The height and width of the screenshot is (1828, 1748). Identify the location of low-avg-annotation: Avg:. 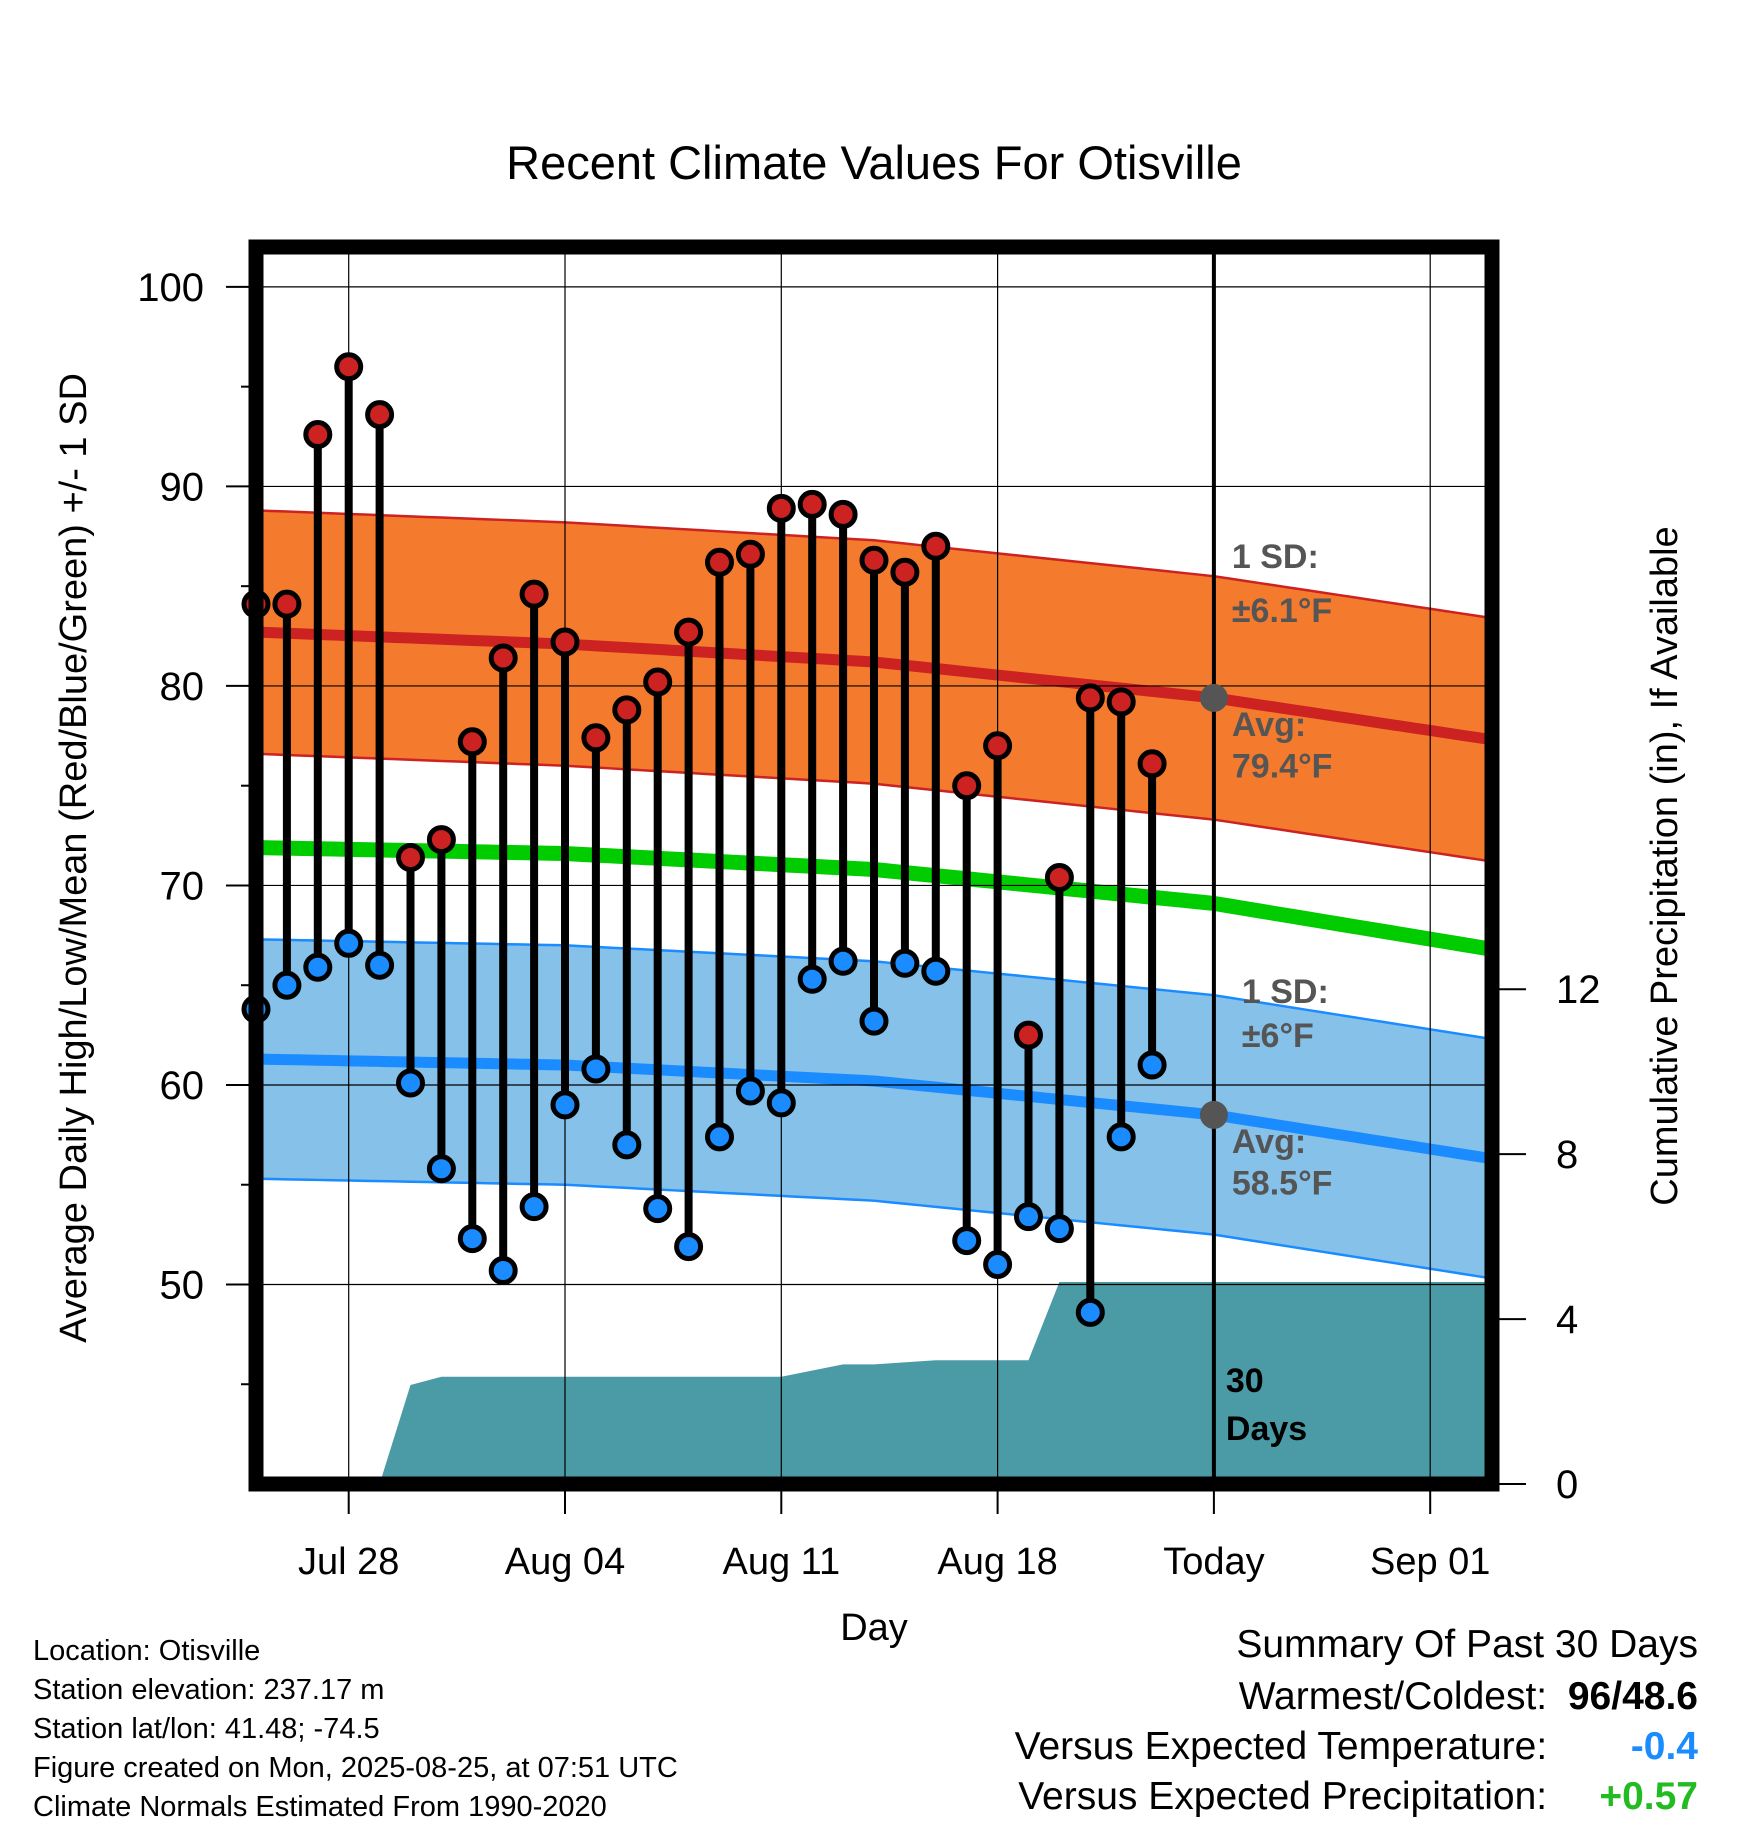
(1269, 1142).